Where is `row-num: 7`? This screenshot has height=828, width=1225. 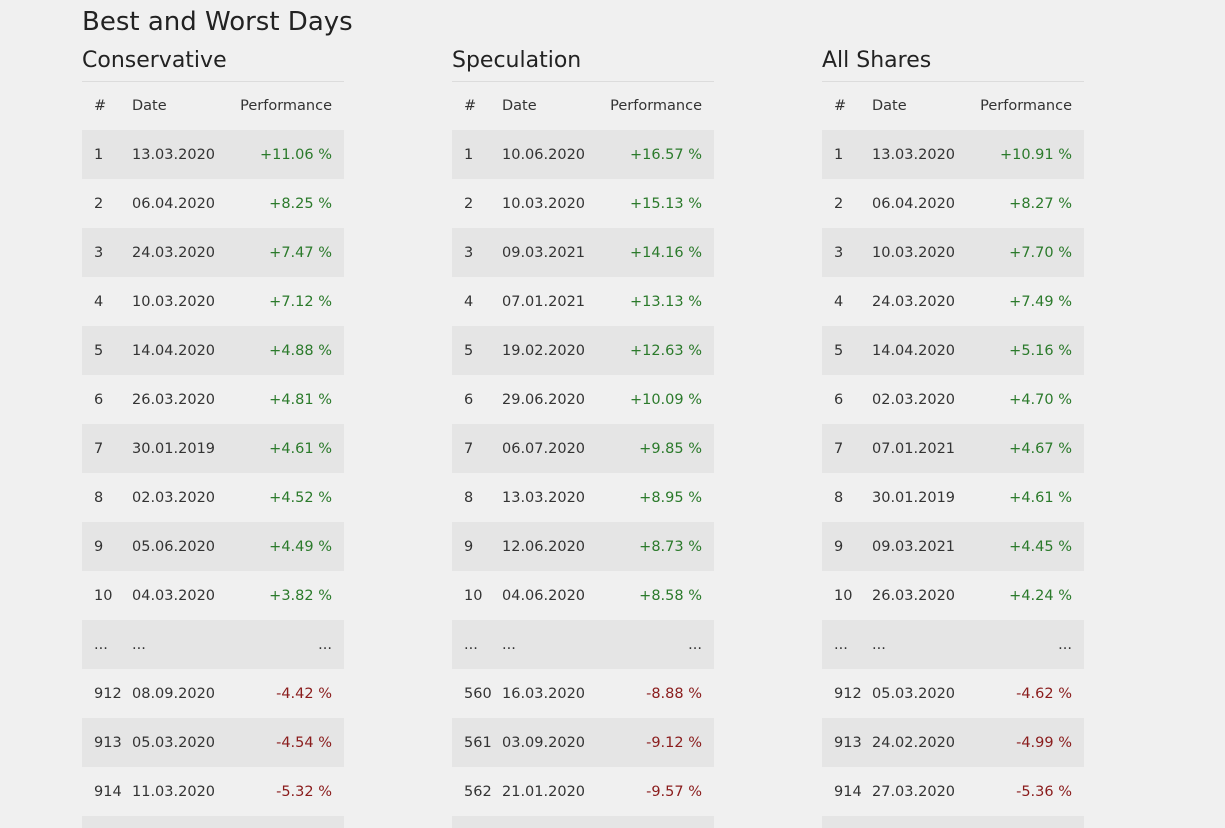
row-num: 7 is located at coordinates (477, 448).